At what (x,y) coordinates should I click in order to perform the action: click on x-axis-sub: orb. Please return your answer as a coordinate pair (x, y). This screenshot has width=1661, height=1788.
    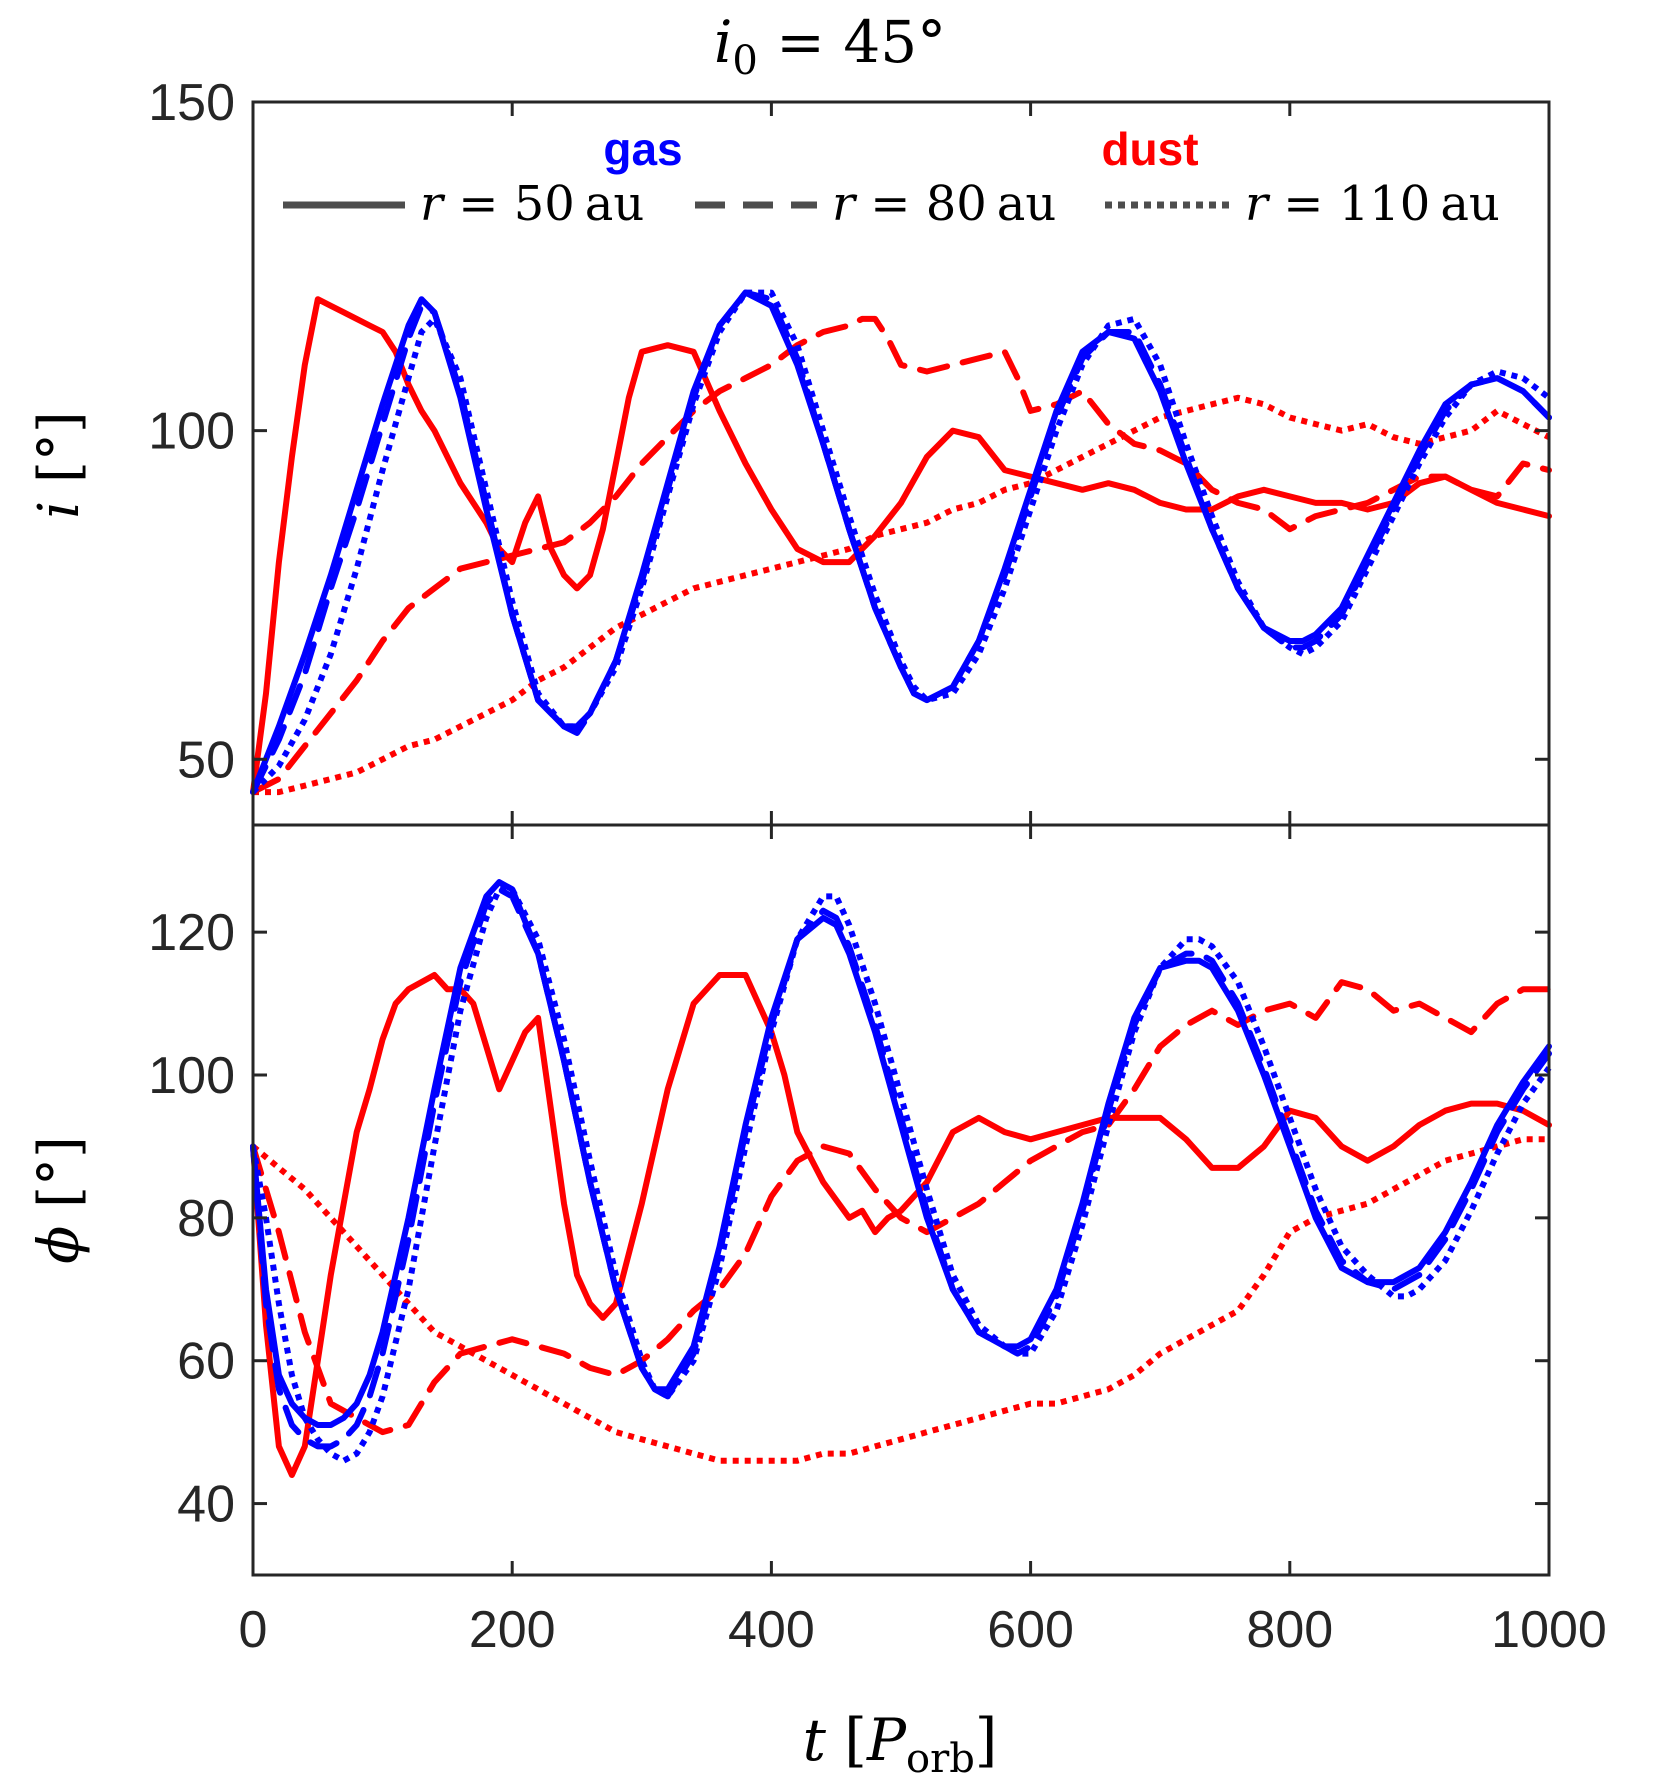
    Looking at the image, I should click on (940, 1759).